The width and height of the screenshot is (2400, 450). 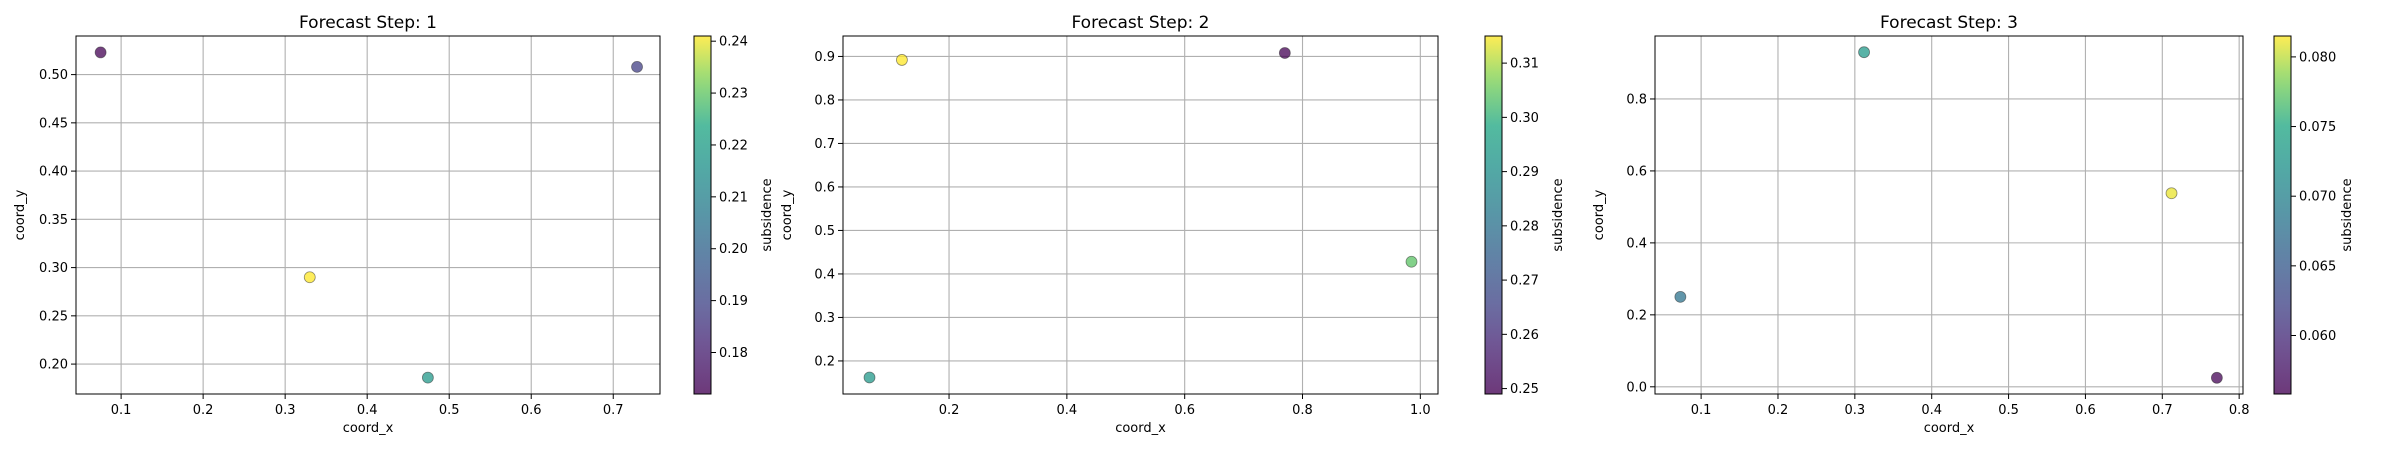 What do you see at coordinates (1524, 226) in the screenshot?
I see `colorbar-tick-label: 0.28` at bounding box center [1524, 226].